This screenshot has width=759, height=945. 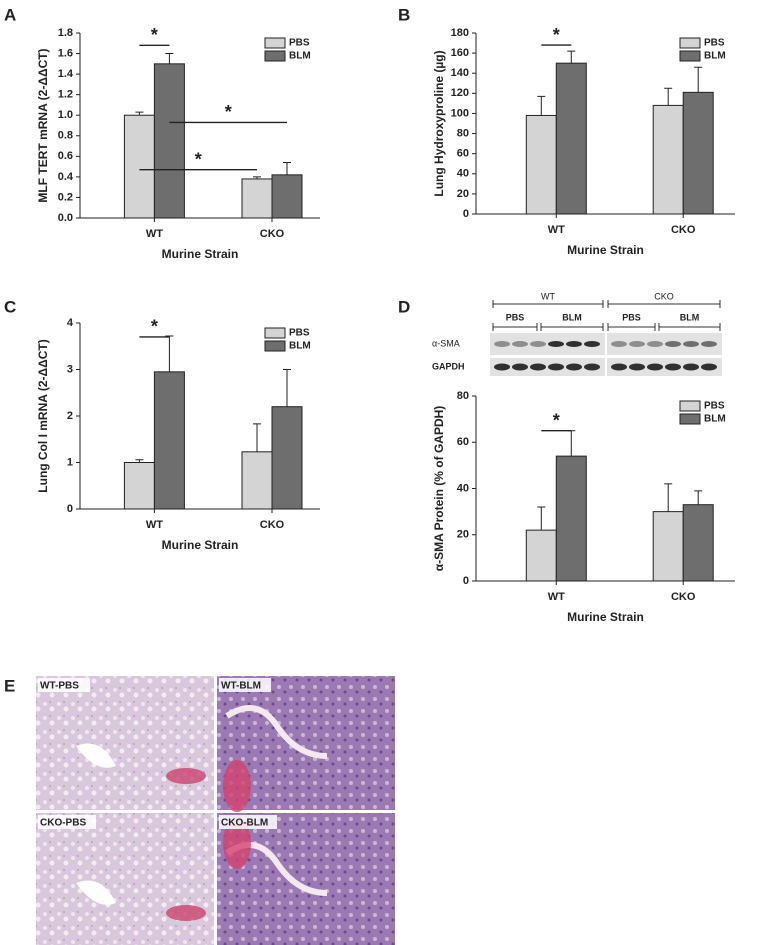 I want to click on panel-label: C, so click(x=10, y=306).